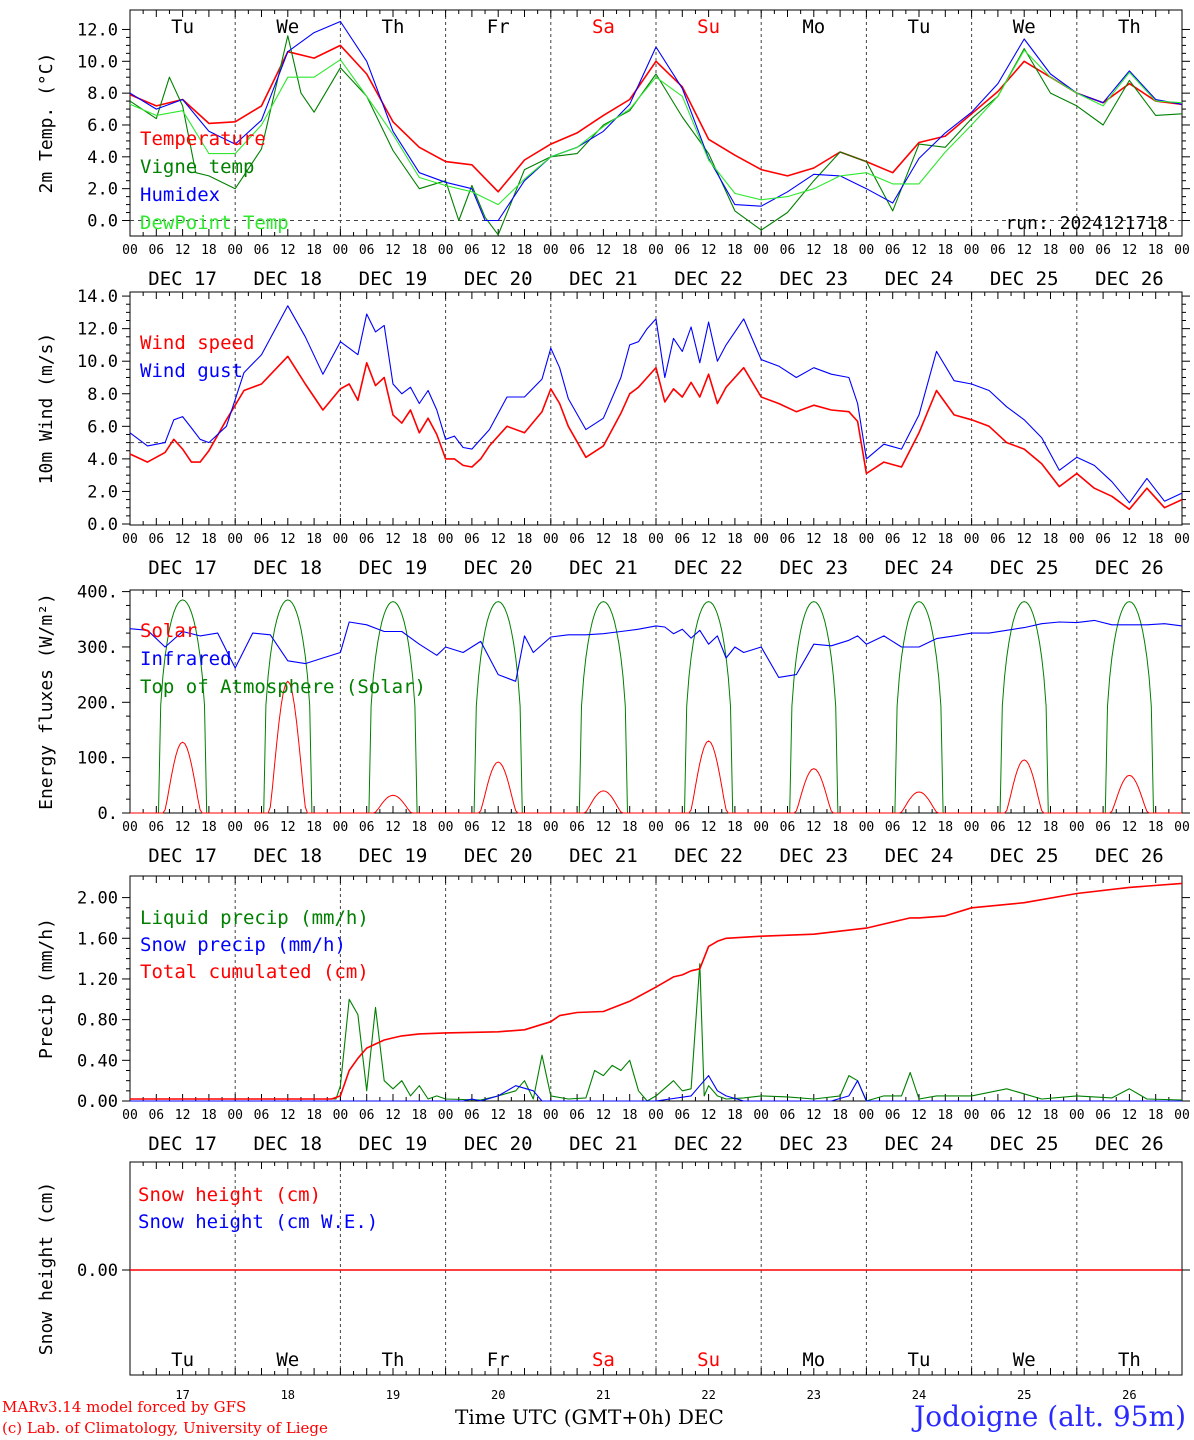  What do you see at coordinates (203, 139) in the screenshot?
I see `legend-entry: Temperature` at bounding box center [203, 139].